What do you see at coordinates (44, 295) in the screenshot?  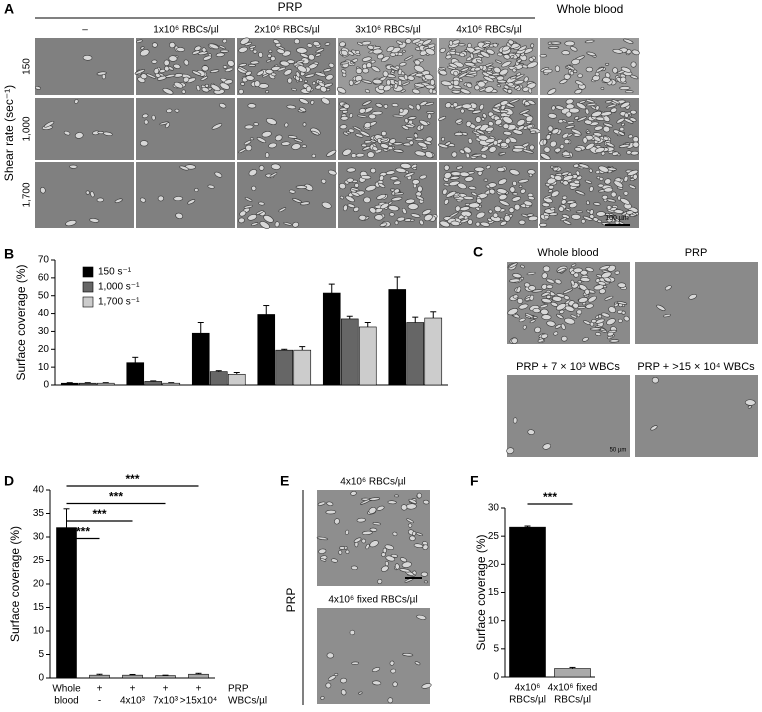 I see `y-tick-label: 50` at bounding box center [44, 295].